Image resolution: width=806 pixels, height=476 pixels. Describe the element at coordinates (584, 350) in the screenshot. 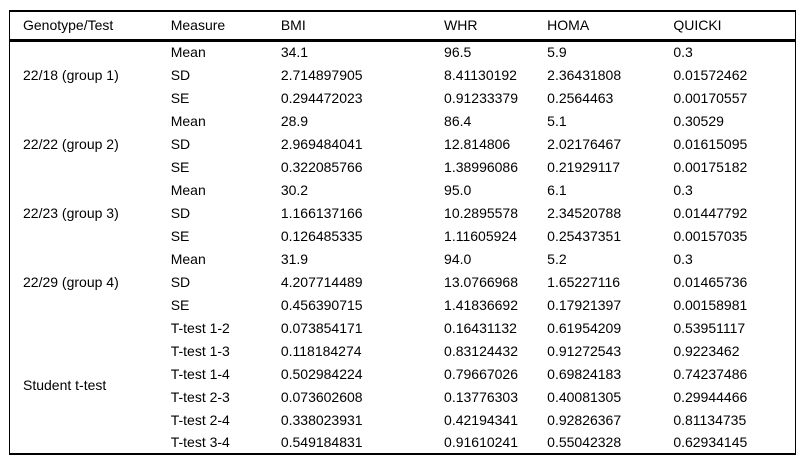

I see `value-cell: 0.91272543` at that location.